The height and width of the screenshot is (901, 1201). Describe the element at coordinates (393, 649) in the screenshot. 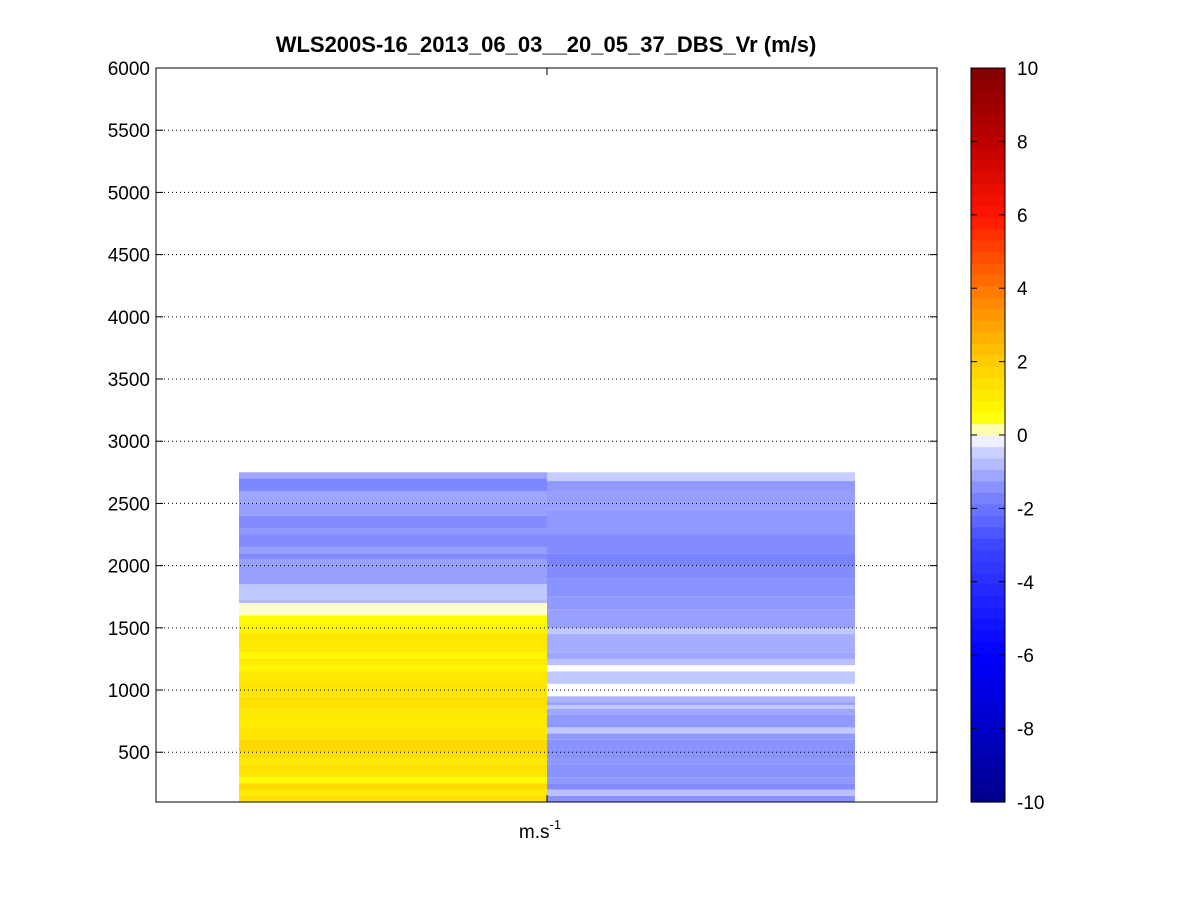

I see `heatmap-cell-col1-row20` at that location.